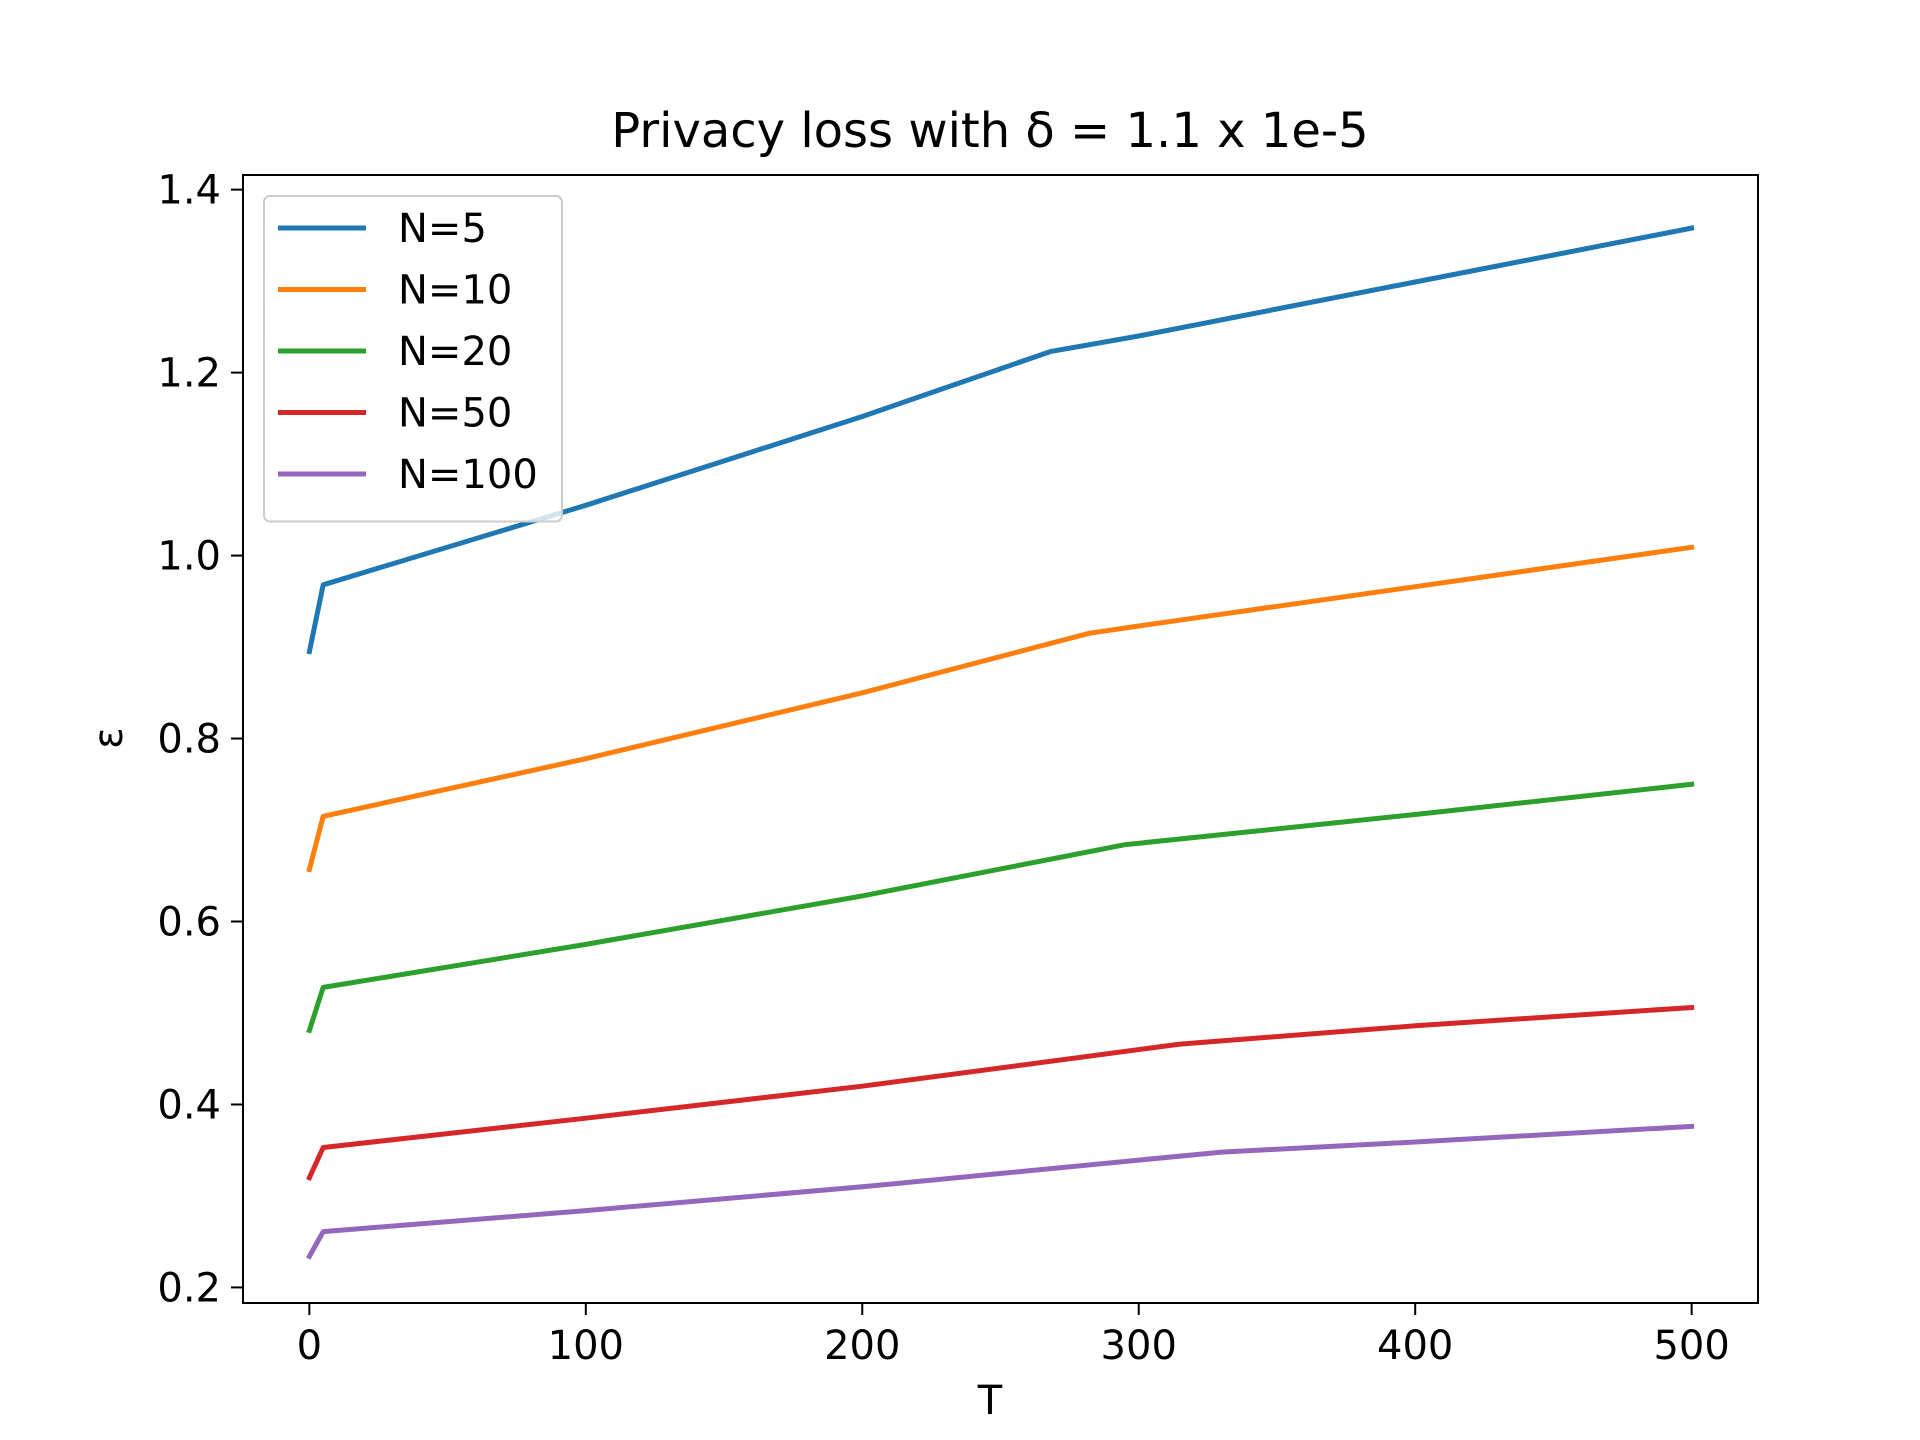 The width and height of the screenshot is (1920, 1440). Describe the element at coordinates (1139, 1346) in the screenshot. I see `x-tick-label-3: 300` at that location.